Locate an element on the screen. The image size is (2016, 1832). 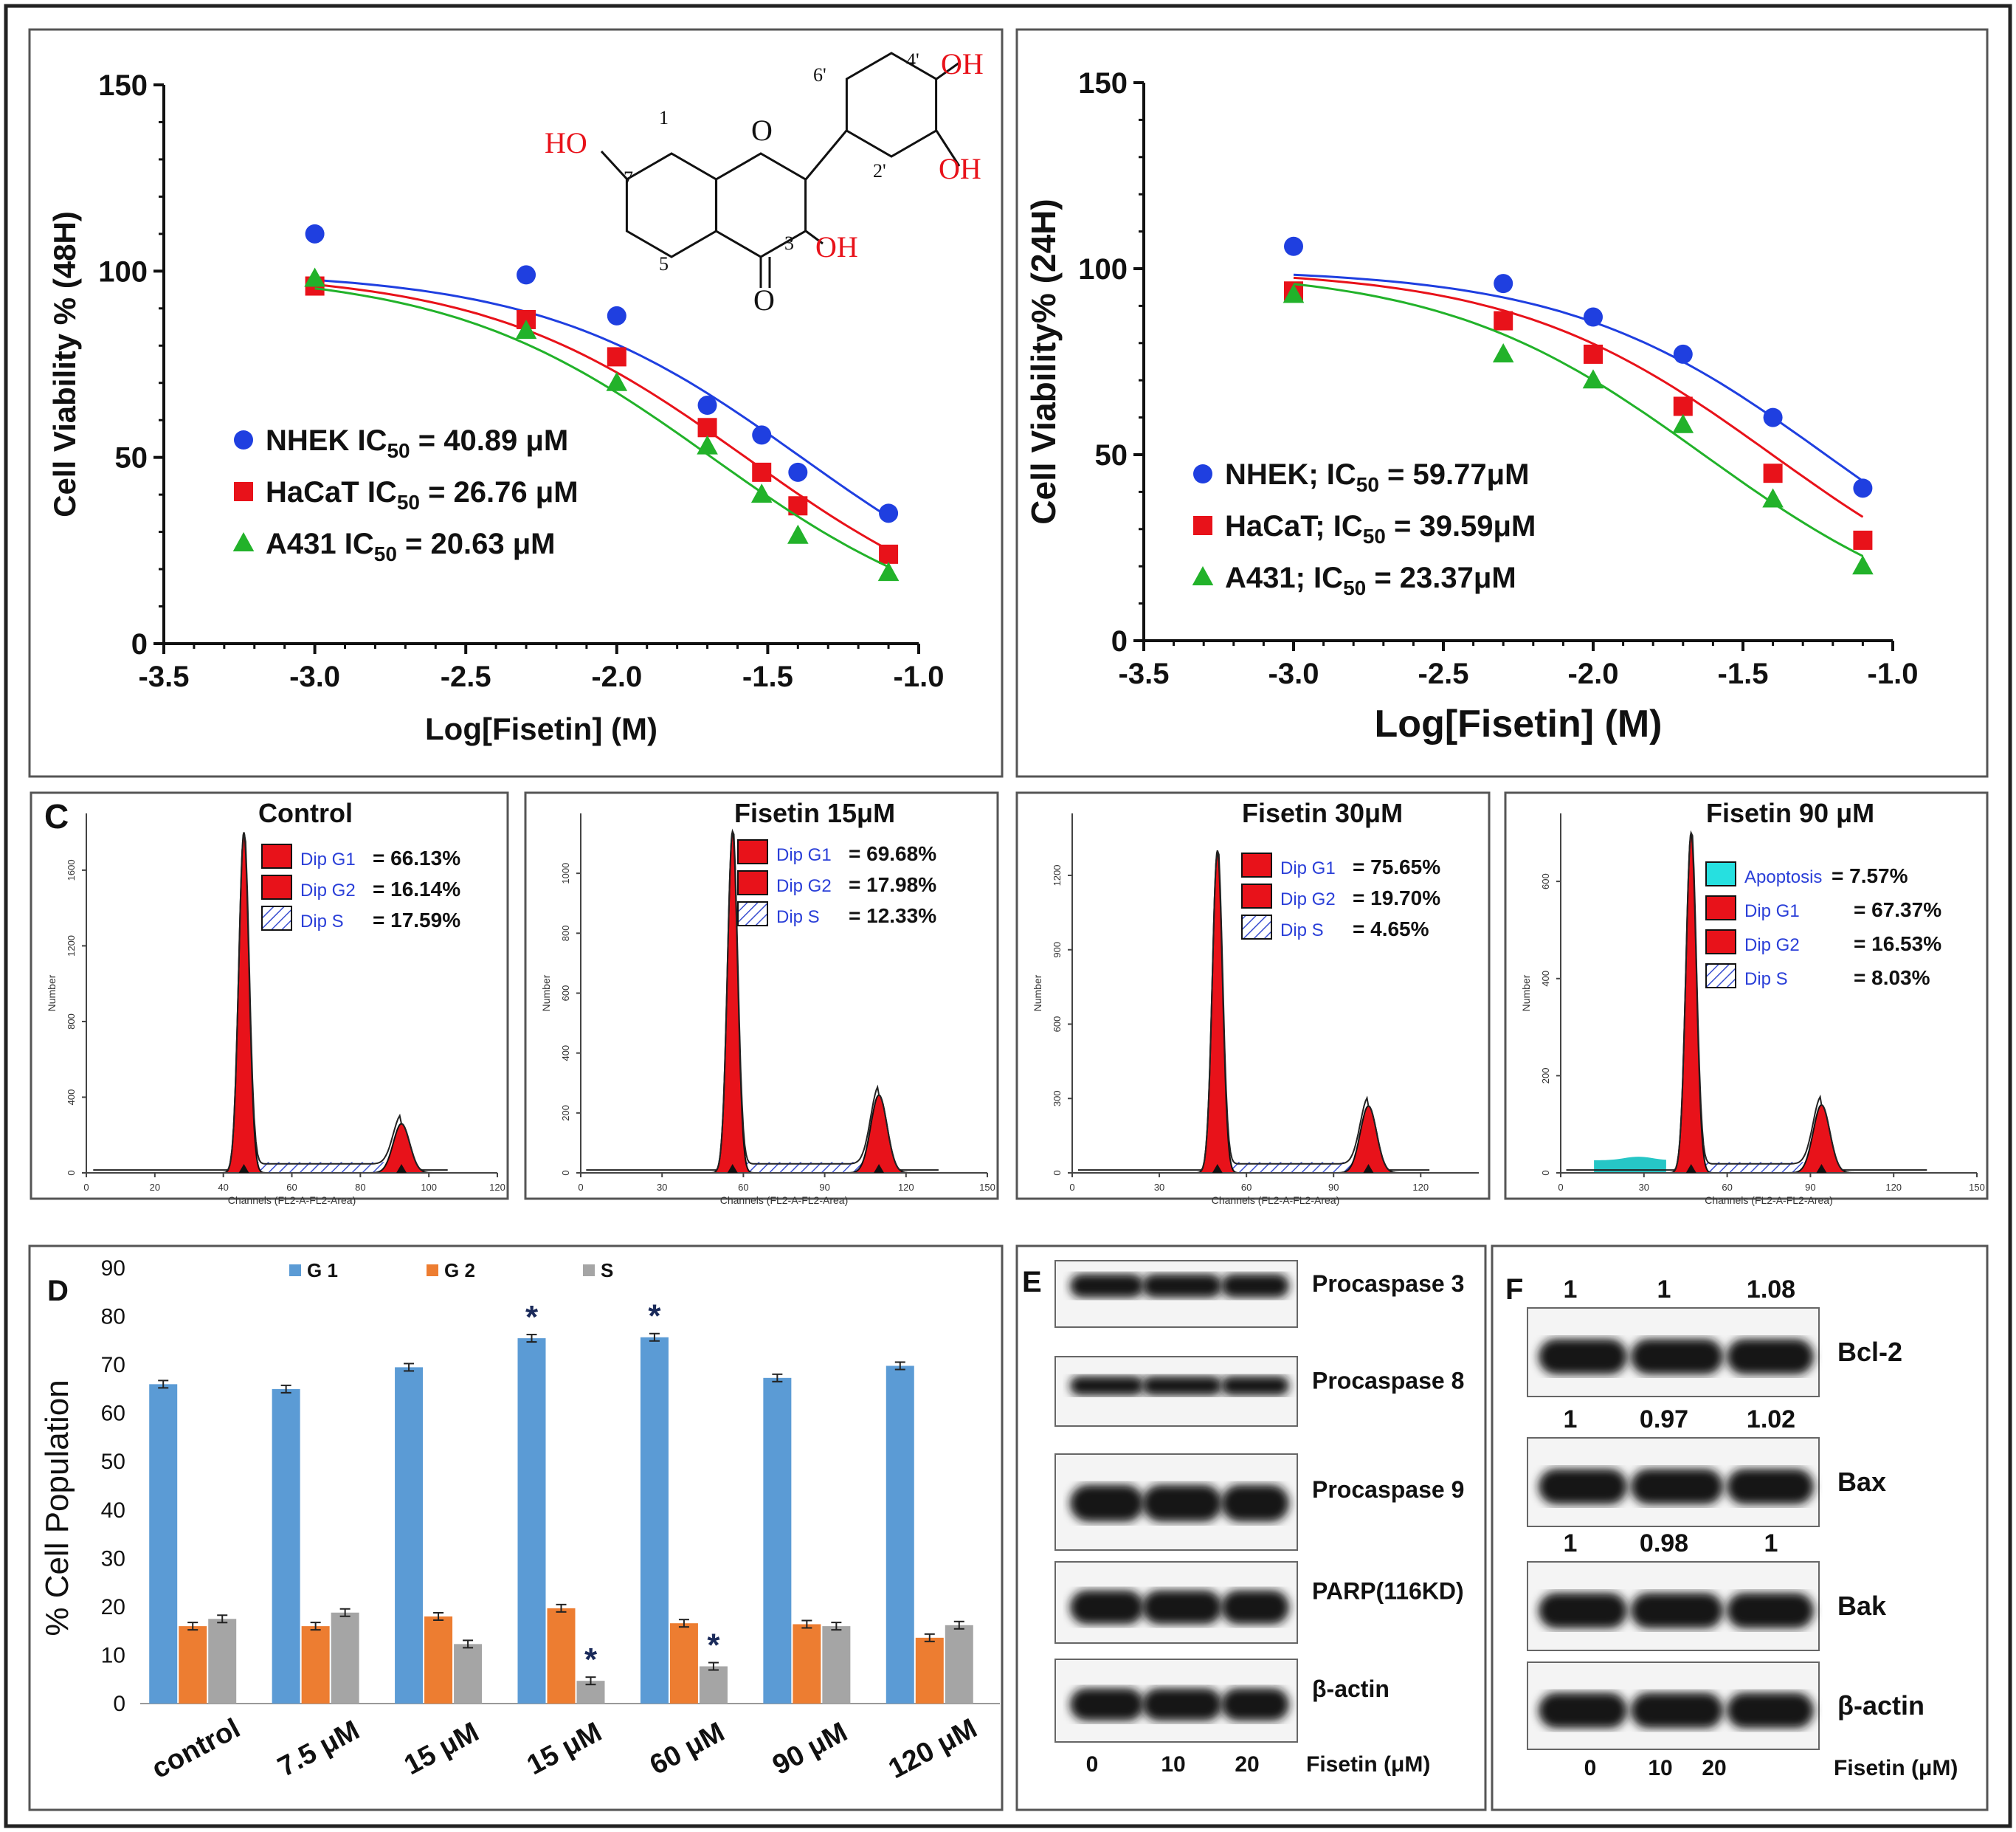
structure-label: 3 is located at coordinates (789, 243).